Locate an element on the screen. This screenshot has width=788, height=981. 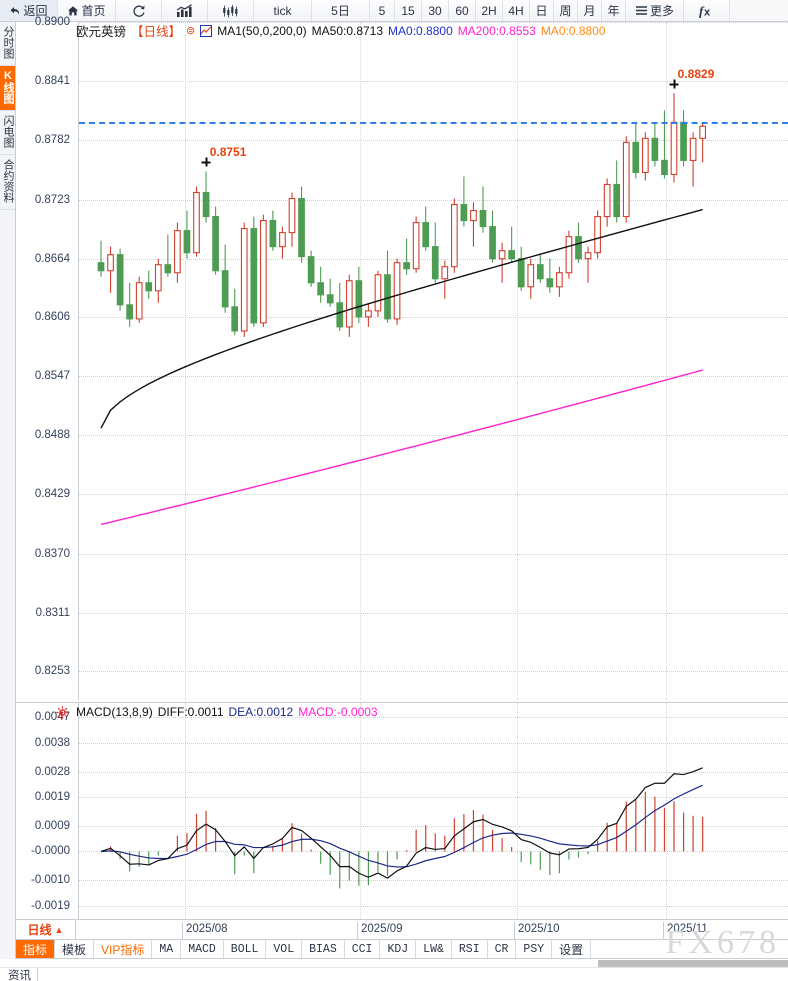
ma-params: MA1(50,0,200,0) is located at coordinates (262, 30).